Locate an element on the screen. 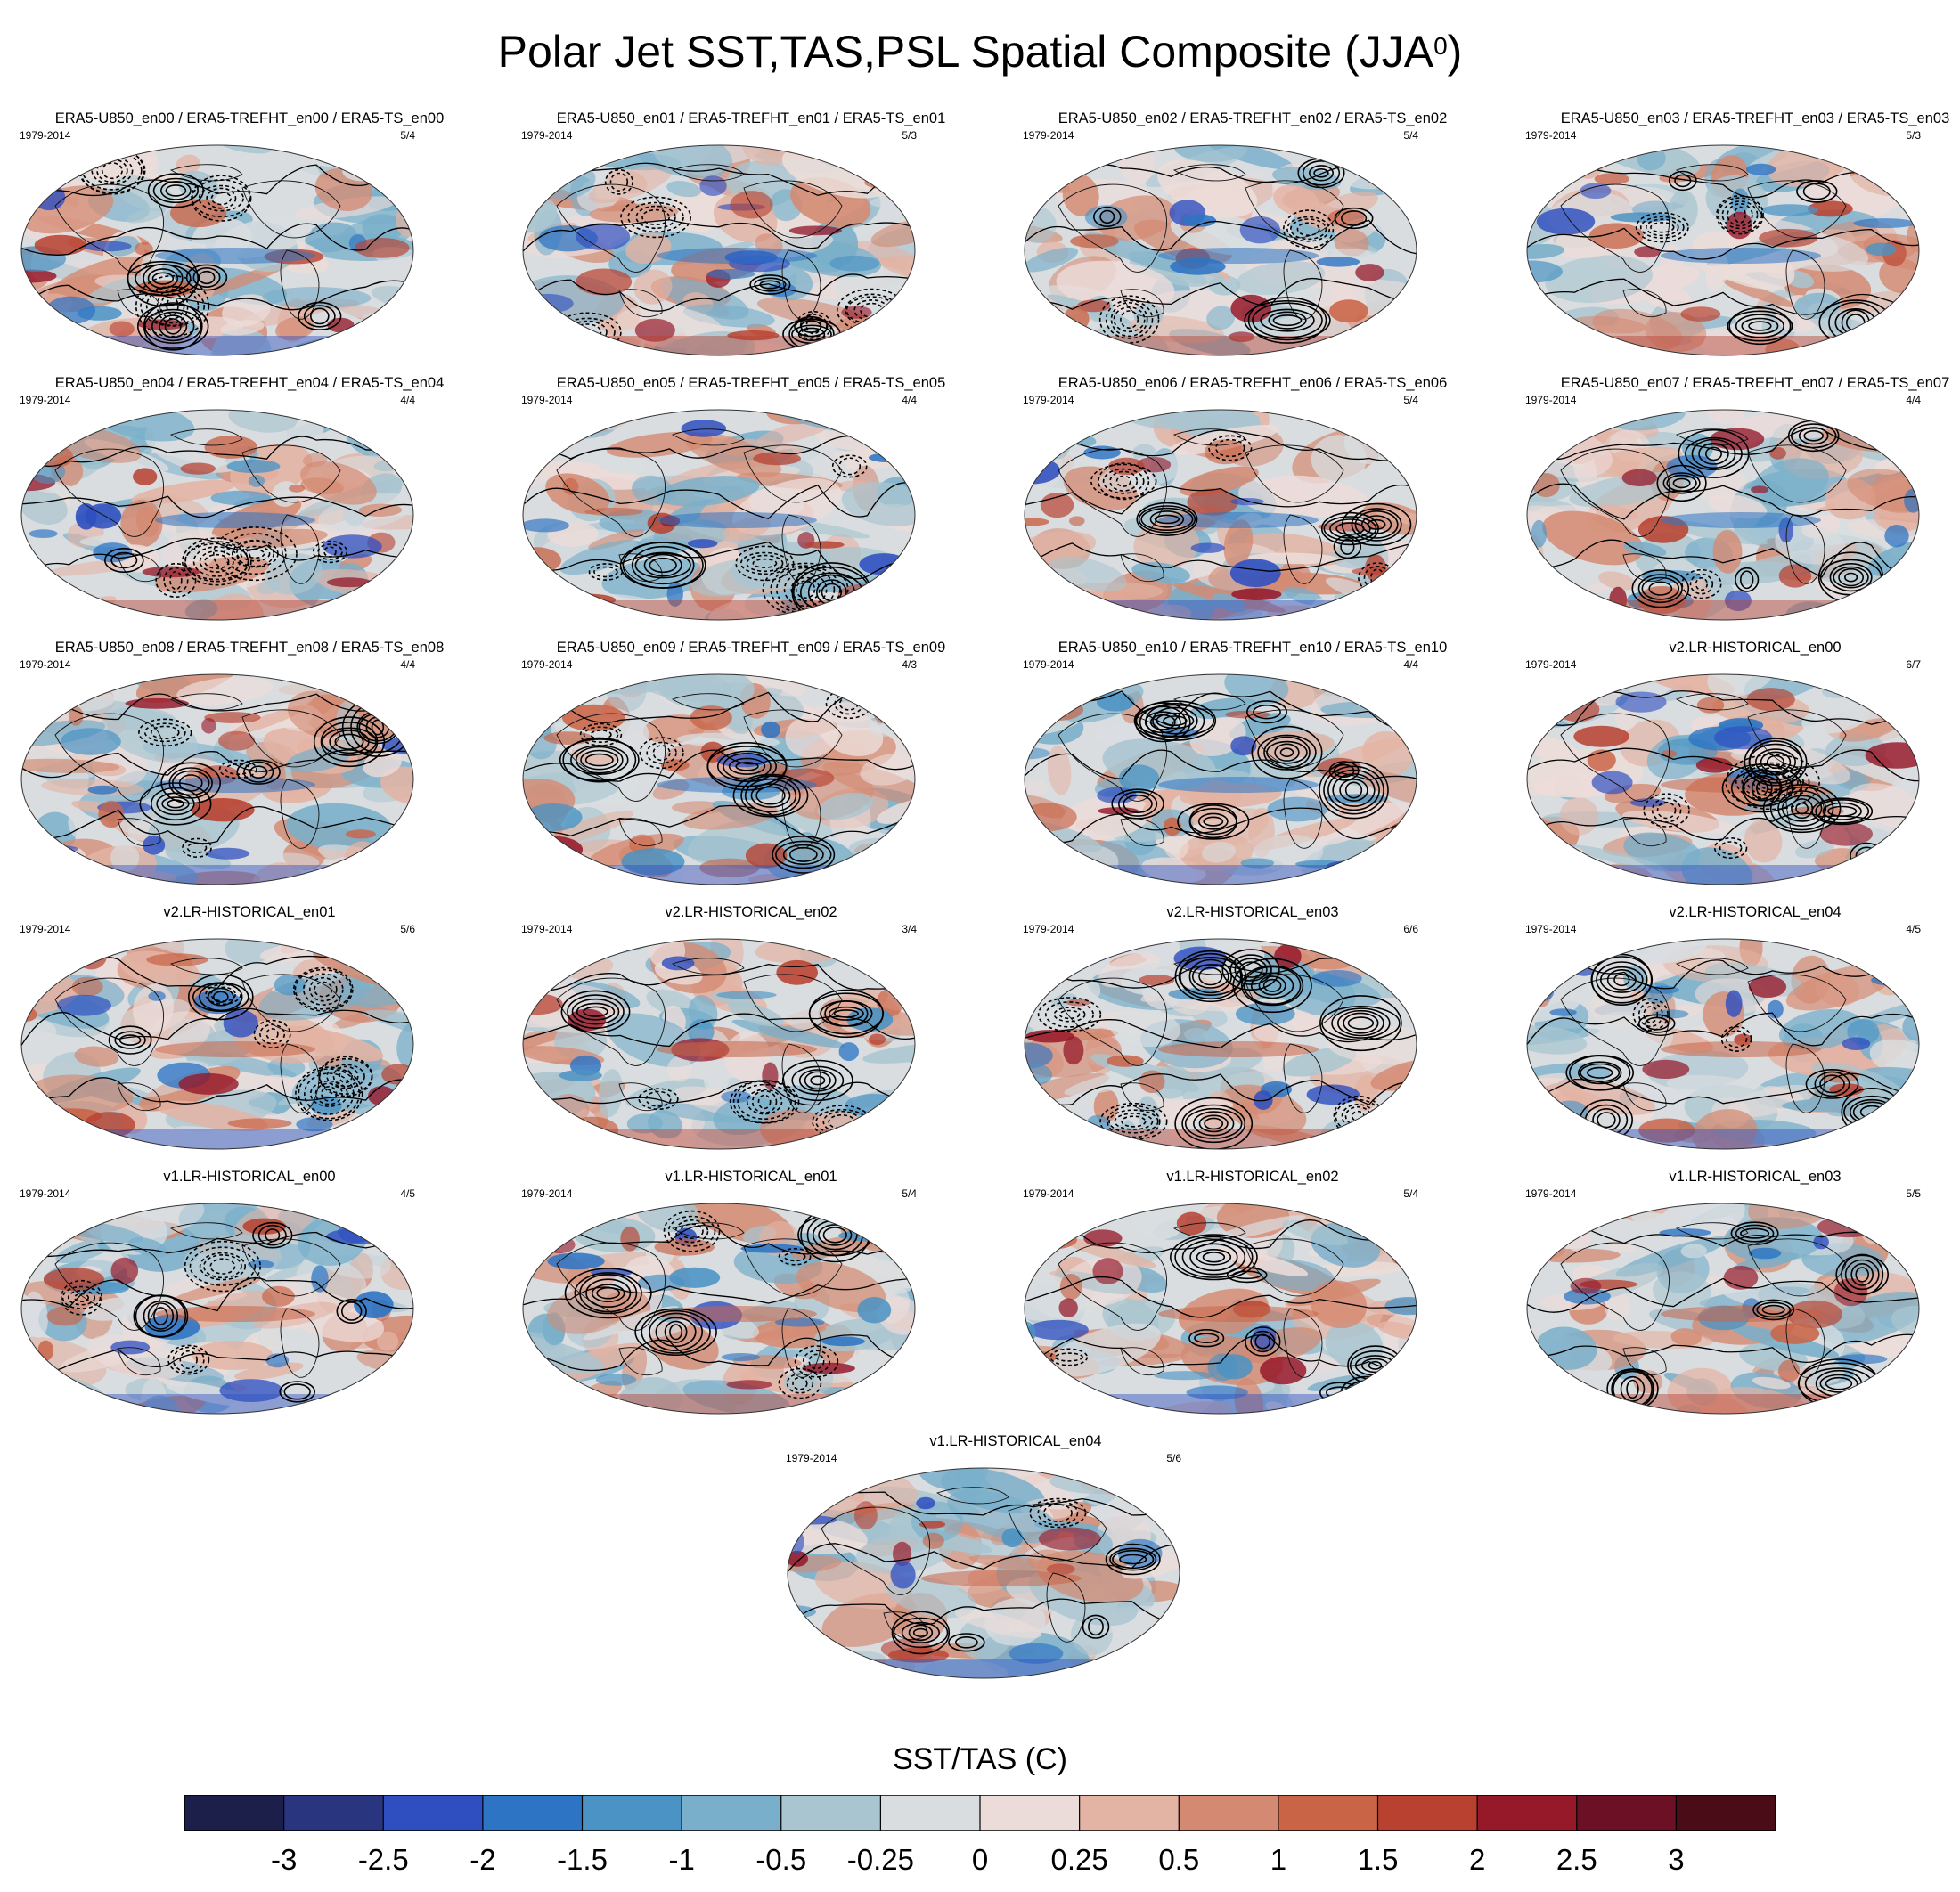  colorbar-tick-label: 0 is located at coordinates (980, 1859).